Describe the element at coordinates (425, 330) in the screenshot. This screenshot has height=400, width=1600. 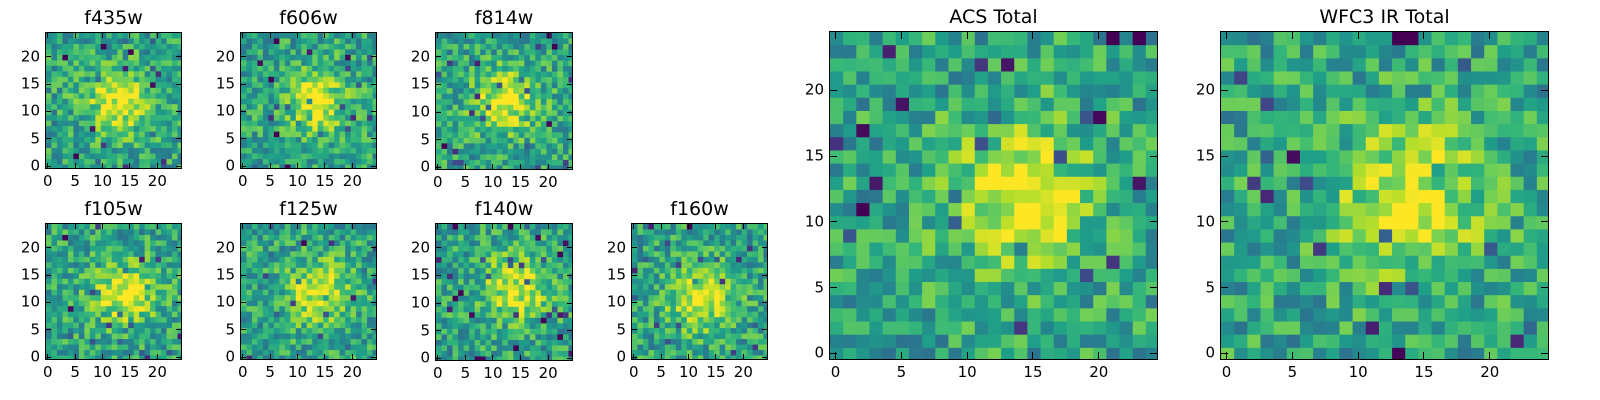
I see `y-tick-label: 5` at that location.